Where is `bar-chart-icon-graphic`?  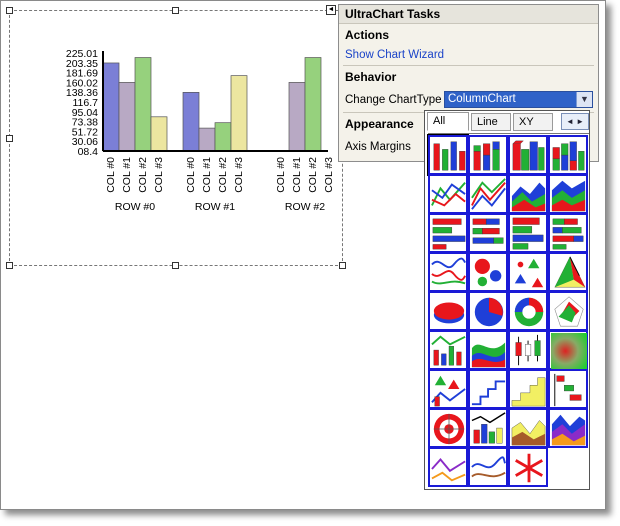
bar-chart-icon-graphic is located at coordinates (449, 234).